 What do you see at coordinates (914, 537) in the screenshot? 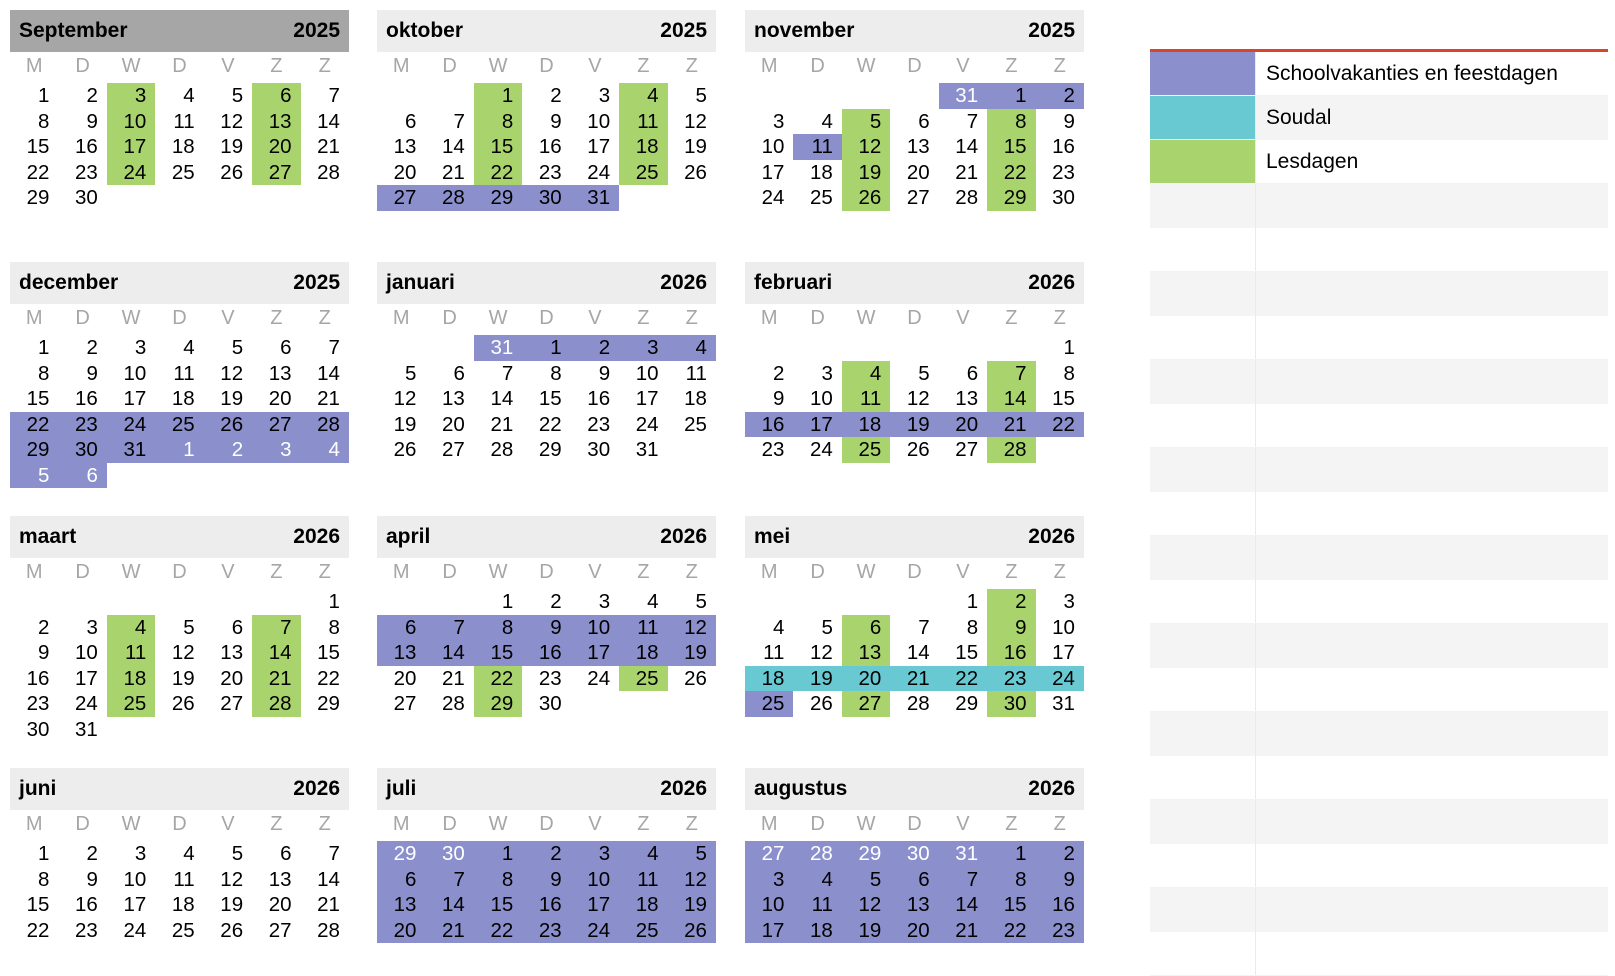
I see `month-header: mei 2026` at bounding box center [914, 537].